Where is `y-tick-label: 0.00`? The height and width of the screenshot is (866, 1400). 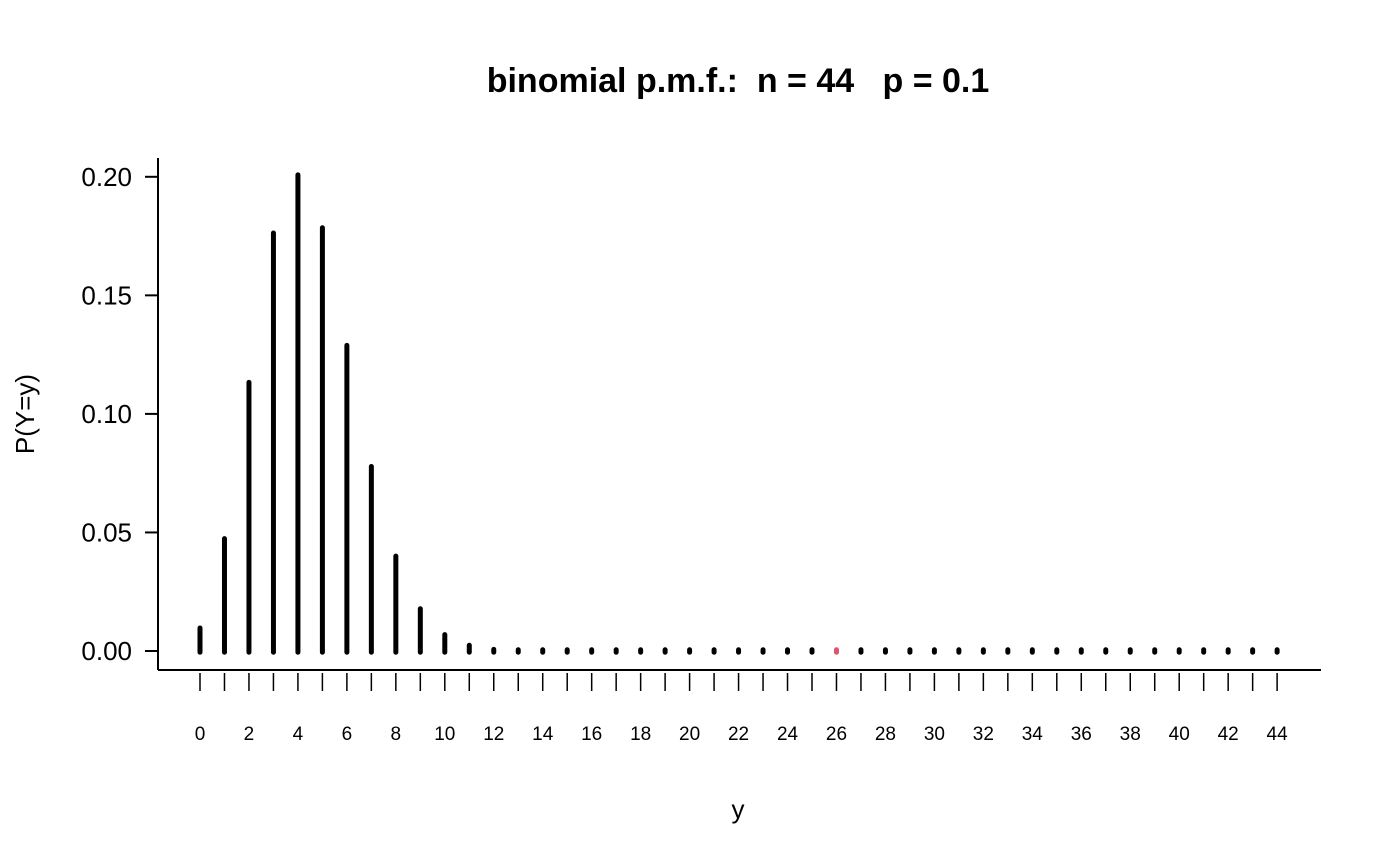 y-tick-label: 0.00 is located at coordinates (106, 651).